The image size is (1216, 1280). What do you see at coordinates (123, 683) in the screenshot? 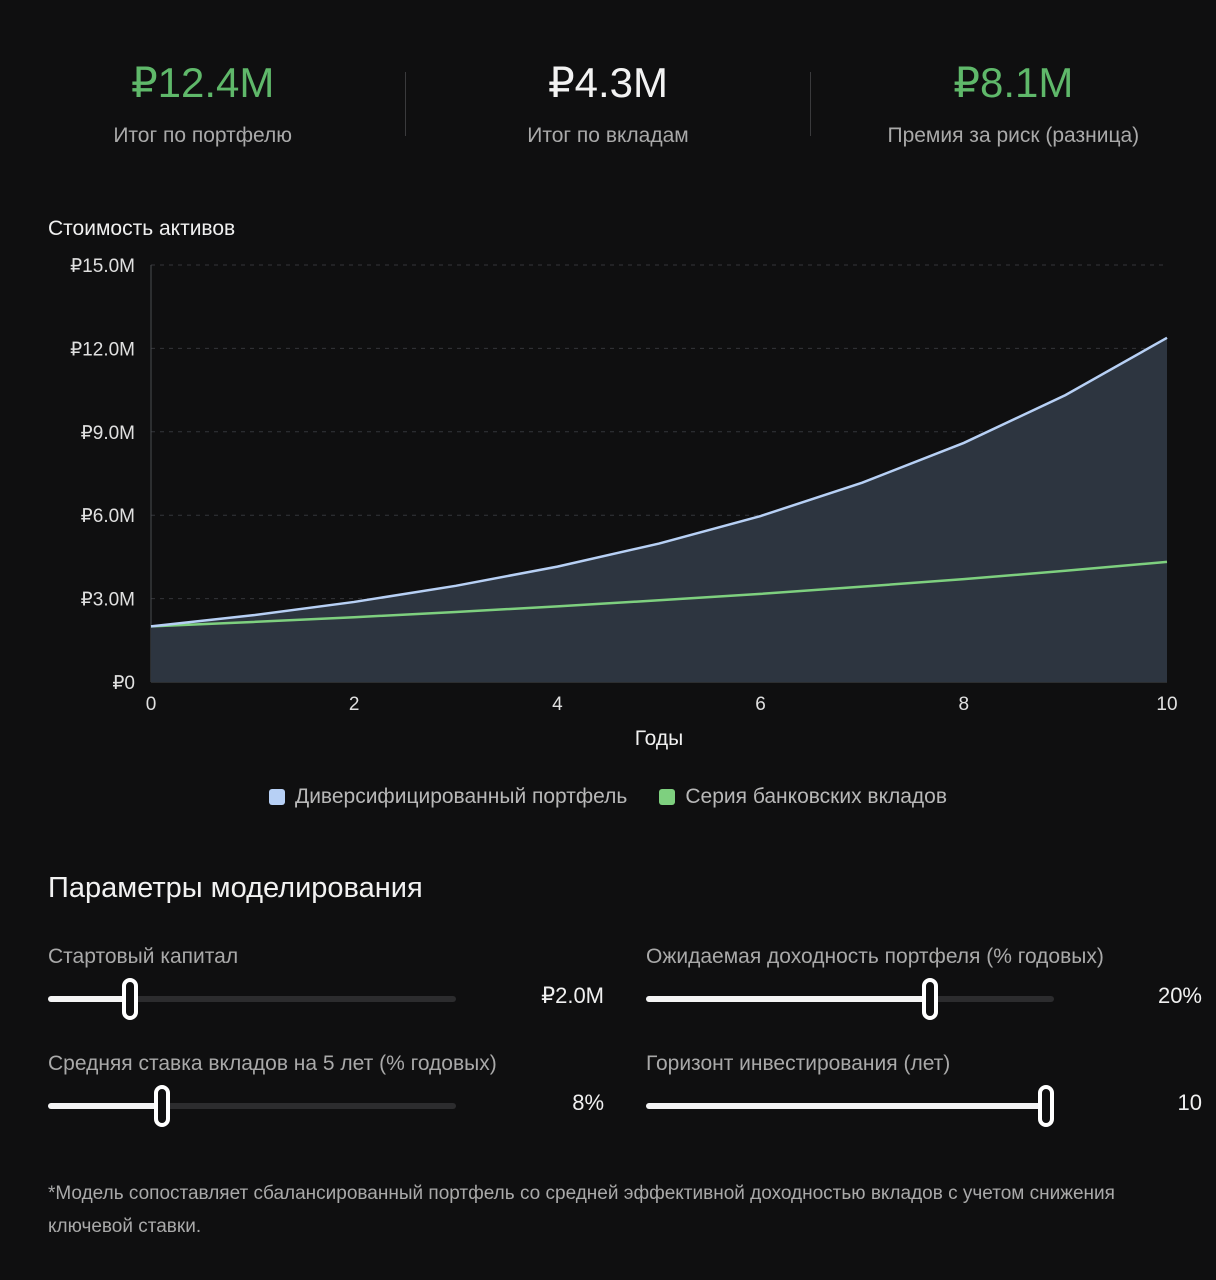
I see `y-tick-label: ₽0` at bounding box center [123, 683].